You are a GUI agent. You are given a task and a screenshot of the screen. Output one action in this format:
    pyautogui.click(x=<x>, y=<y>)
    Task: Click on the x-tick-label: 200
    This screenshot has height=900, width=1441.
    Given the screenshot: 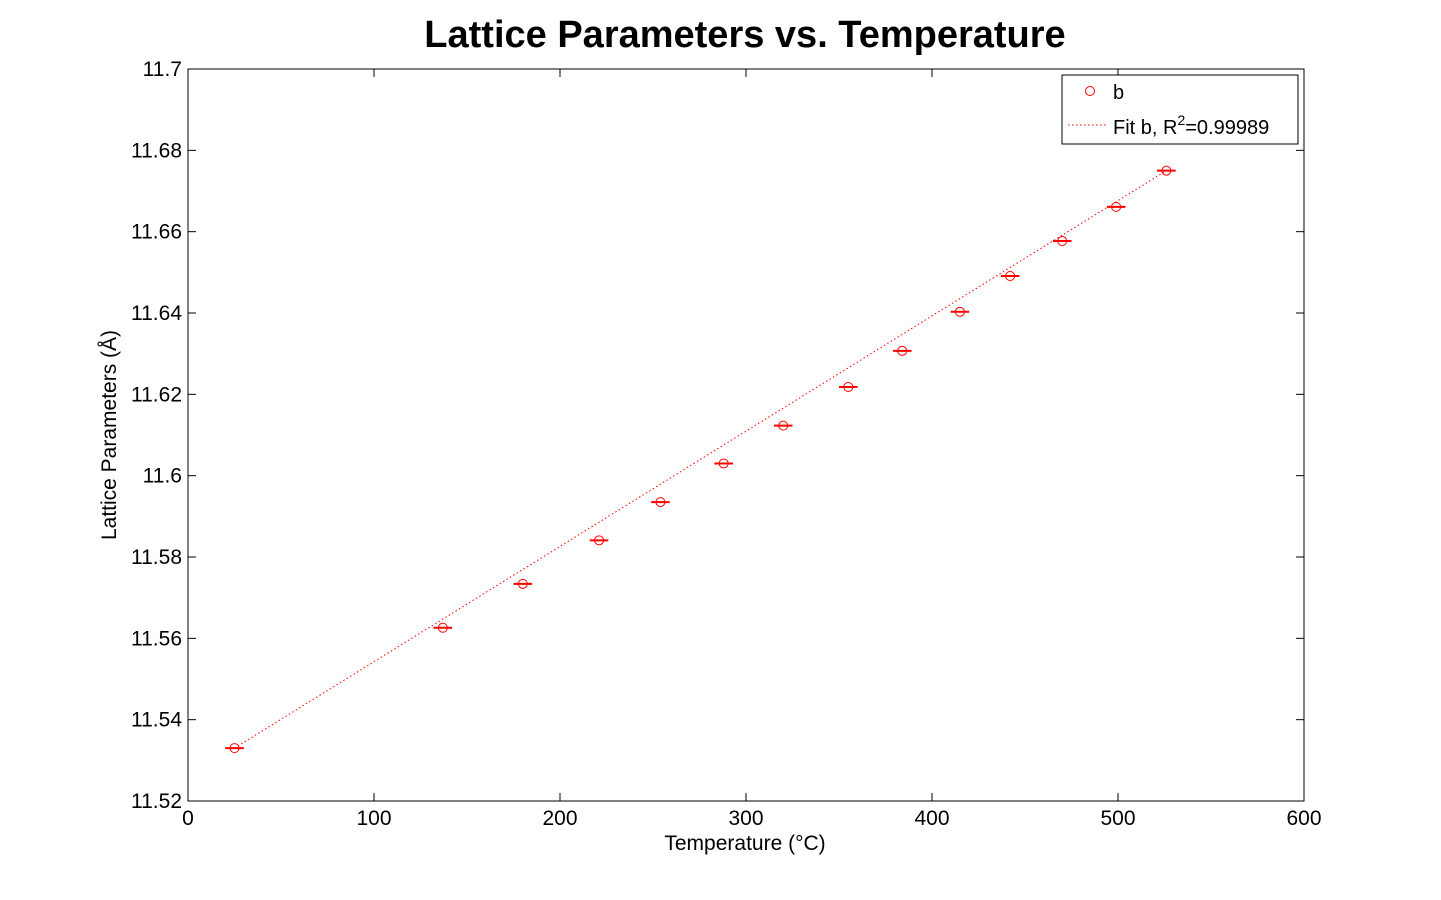 What is the action you would take?
    pyautogui.click(x=559, y=818)
    